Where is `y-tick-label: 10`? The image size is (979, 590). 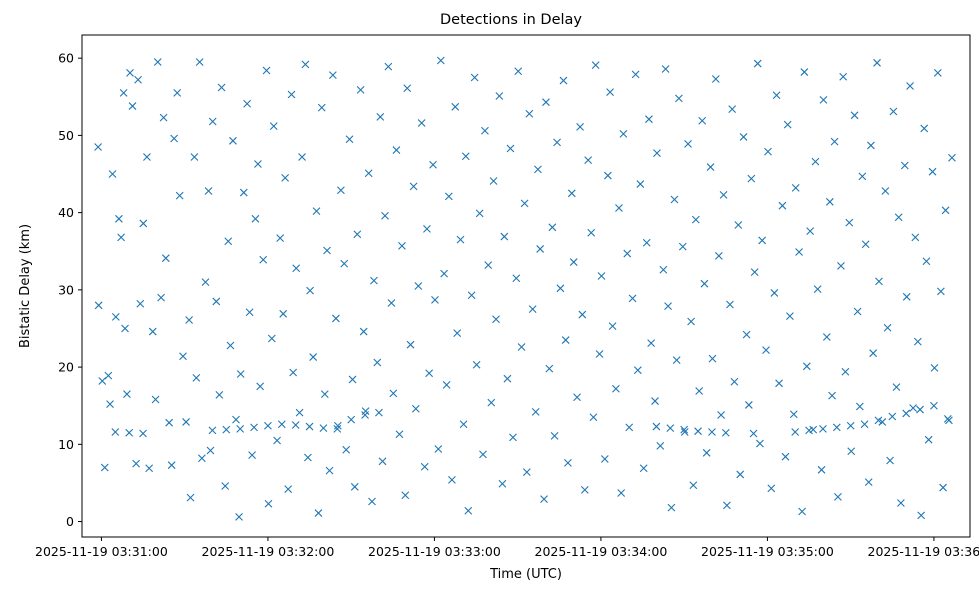
y-tick-label: 10 is located at coordinates (66, 444).